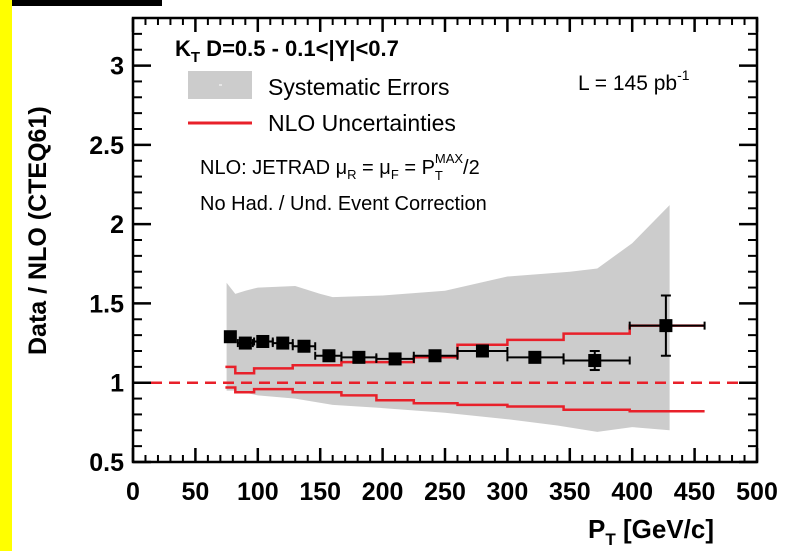 The height and width of the screenshot is (551, 801). I want to click on x-tick-label: 300, so click(508, 492).